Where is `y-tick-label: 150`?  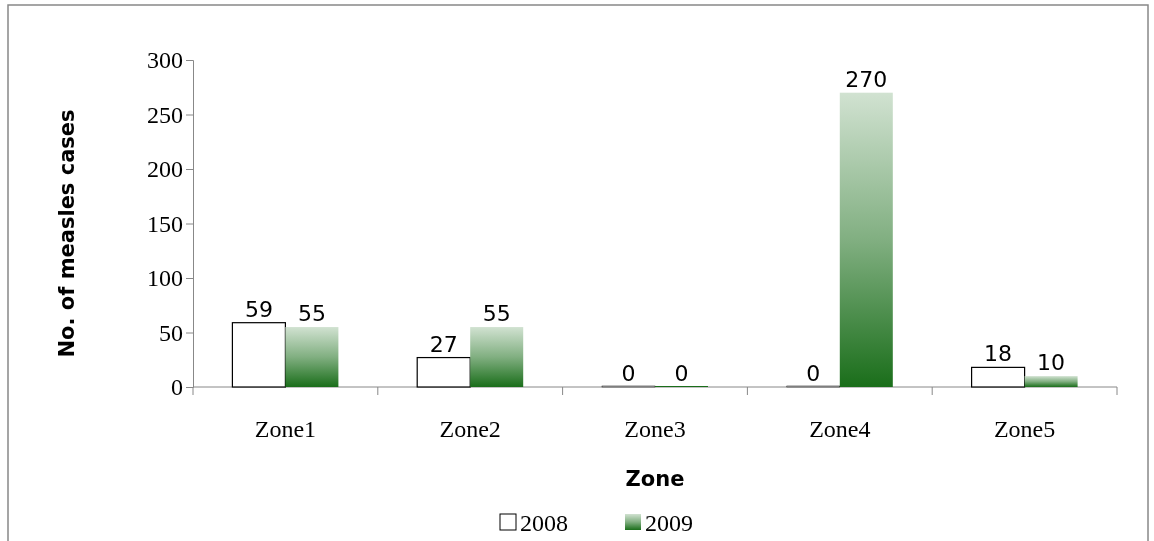
y-tick-label: 150 is located at coordinates (165, 223).